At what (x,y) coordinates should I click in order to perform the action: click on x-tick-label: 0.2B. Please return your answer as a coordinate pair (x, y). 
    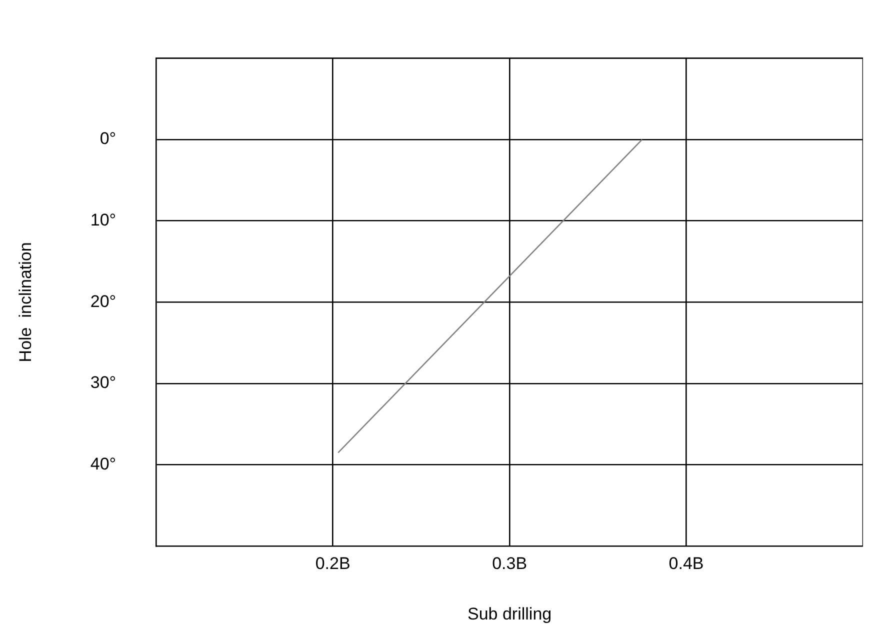
    Looking at the image, I should click on (332, 564).